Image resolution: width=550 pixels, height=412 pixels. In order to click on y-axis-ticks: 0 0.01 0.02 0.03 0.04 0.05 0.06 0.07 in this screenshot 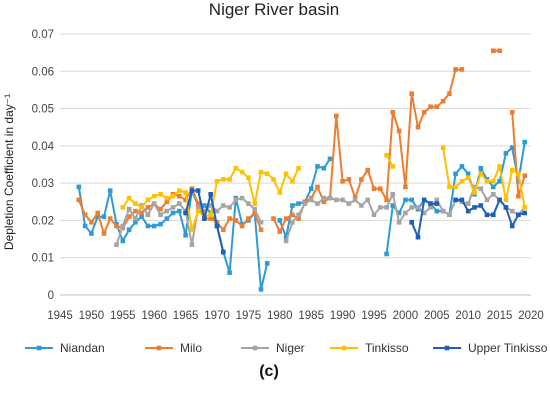, I will do `click(43, 165)`.